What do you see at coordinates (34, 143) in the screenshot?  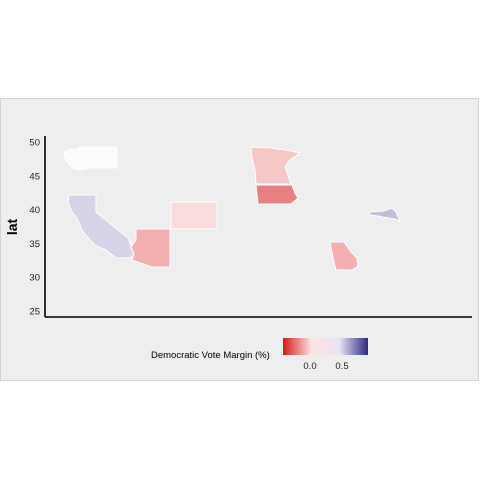 I see `y-tick-50: 50` at bounding box center [34, 143].